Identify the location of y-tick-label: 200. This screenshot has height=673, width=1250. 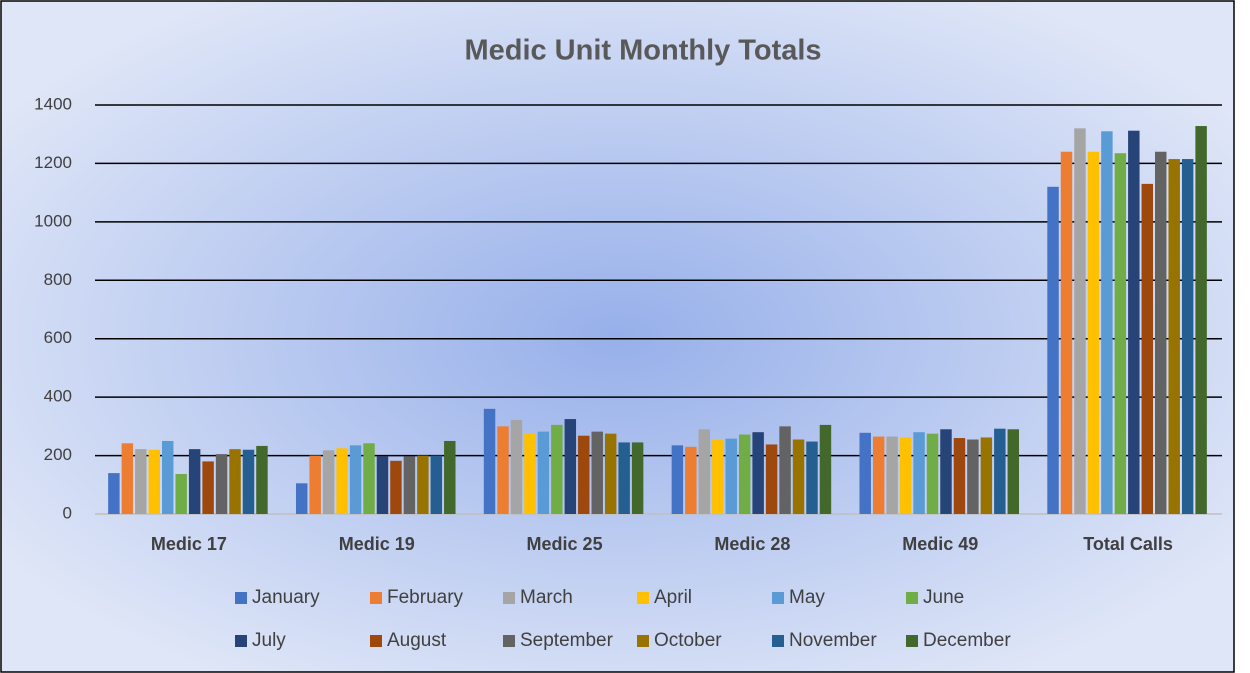
(58, 454).